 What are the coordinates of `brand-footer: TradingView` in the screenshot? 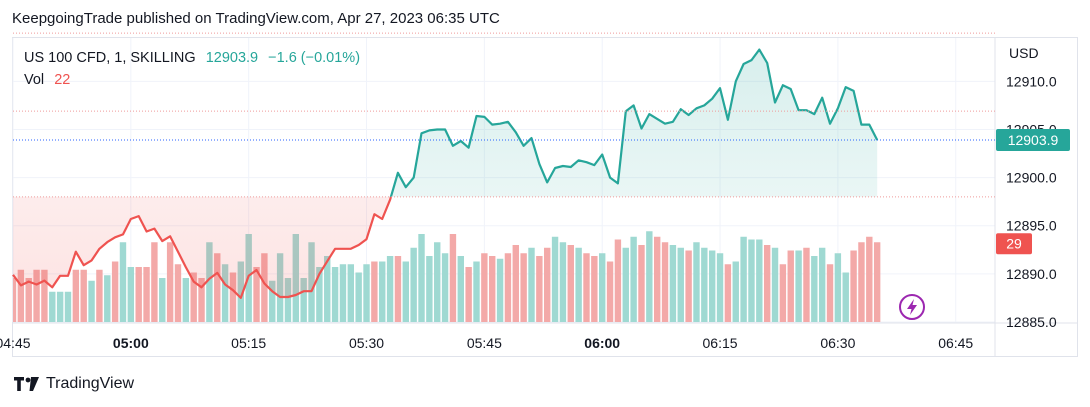 It's located at (74, 384).